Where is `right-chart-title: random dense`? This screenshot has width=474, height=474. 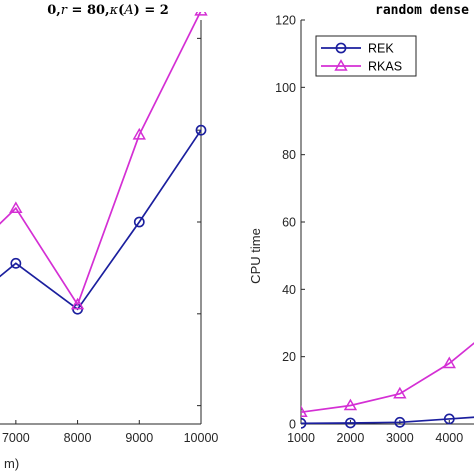 right-chart-title: random dense is located at coordinates (422, 10).